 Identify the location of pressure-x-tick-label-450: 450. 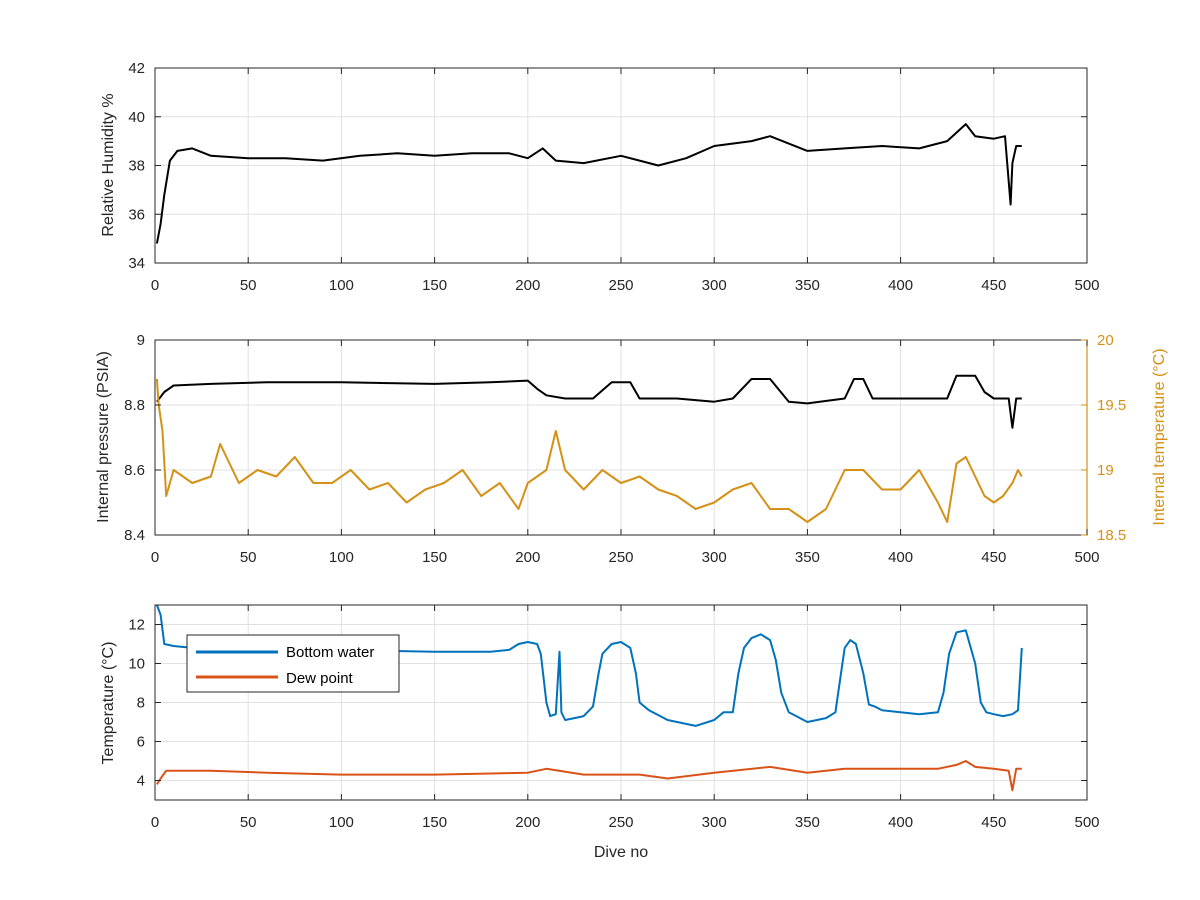
(993, 557).